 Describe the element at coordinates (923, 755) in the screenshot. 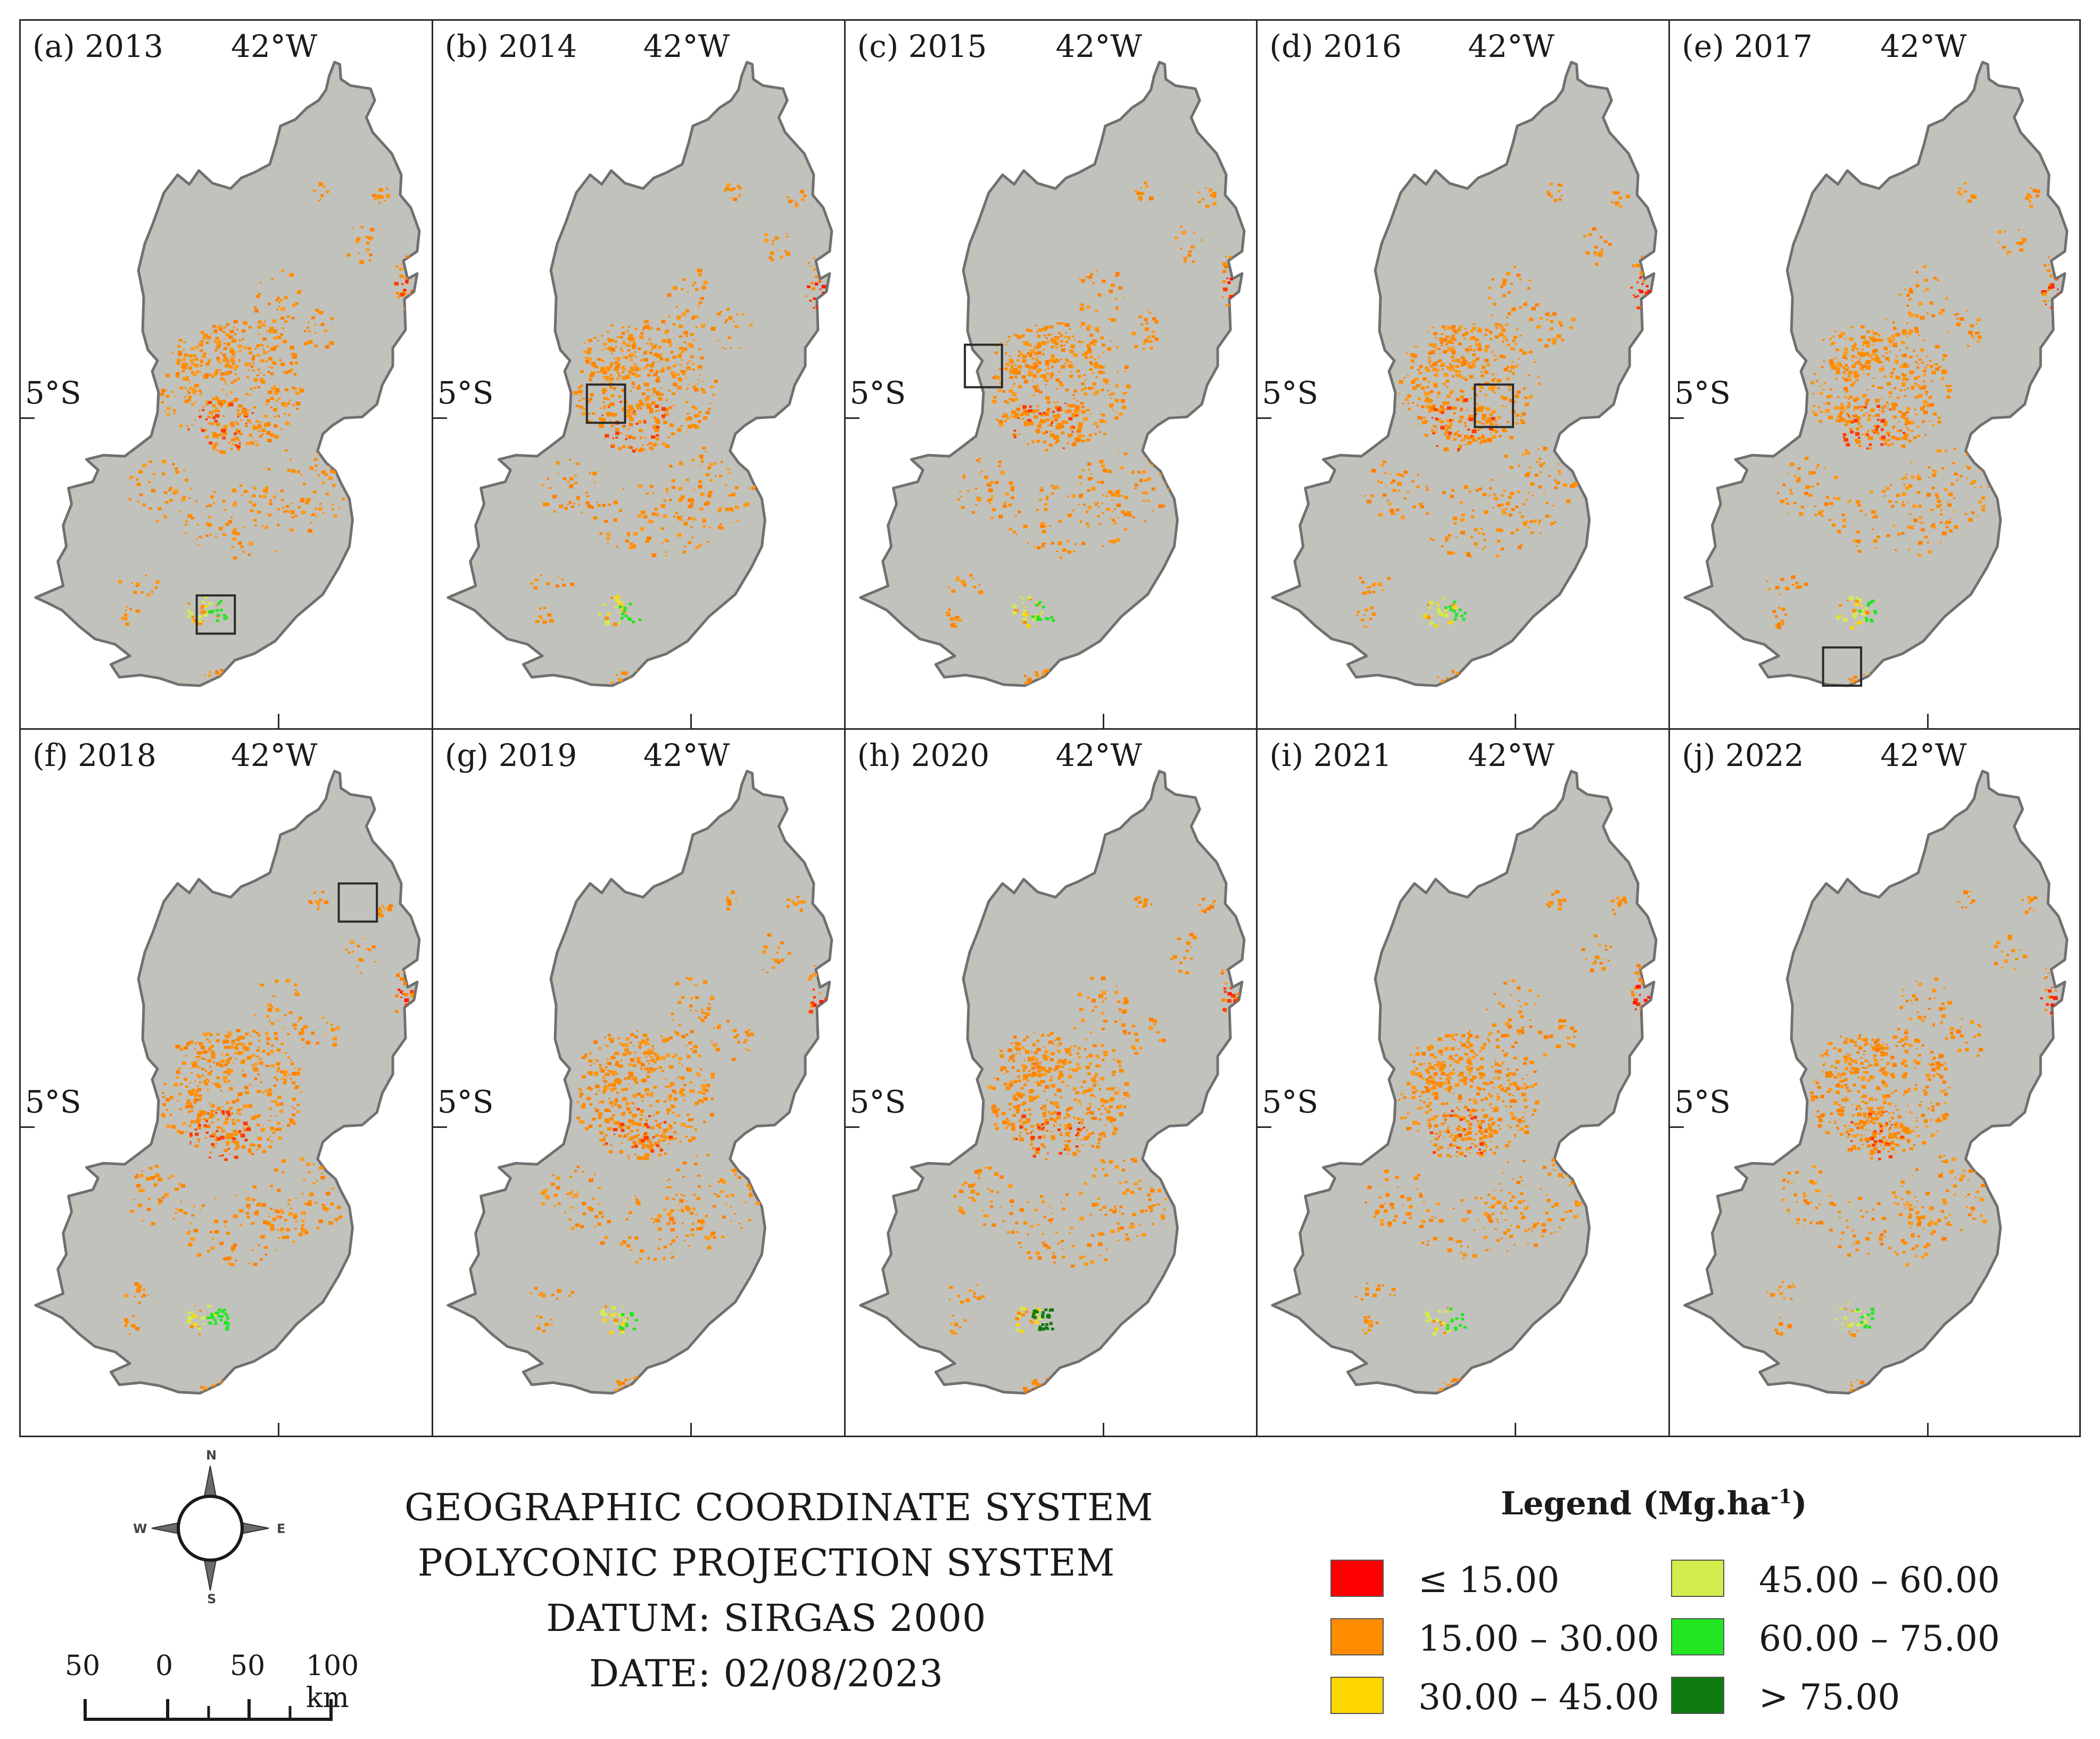

I see `panel-label: (h) 2020` at that location.